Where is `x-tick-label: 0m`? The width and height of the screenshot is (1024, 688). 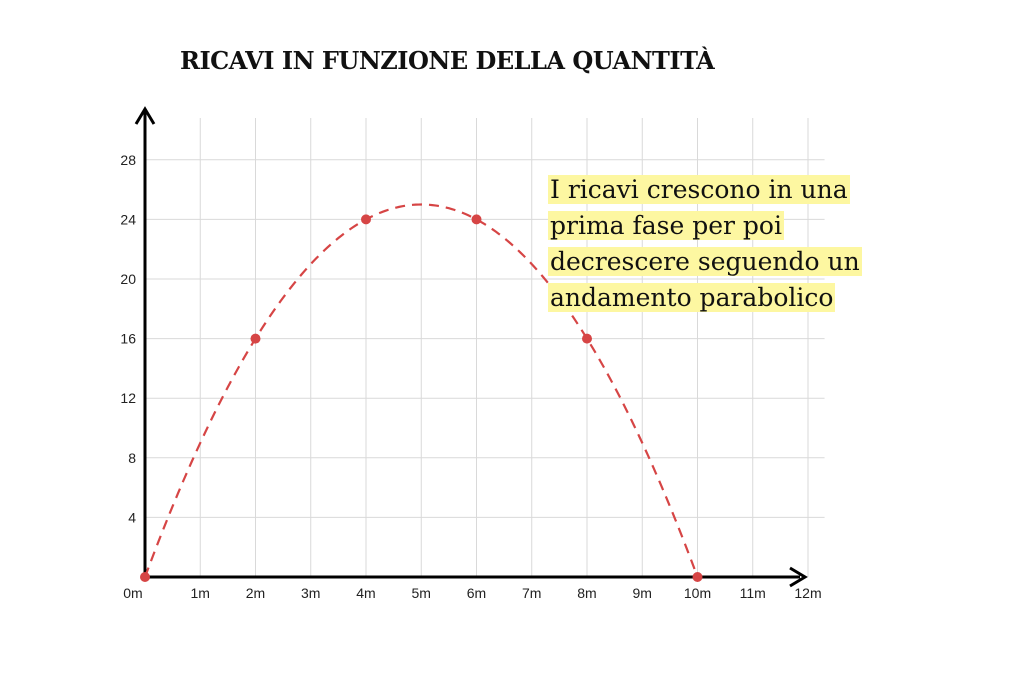
x-tick-label: 0m is located at coordinates (132, 593).